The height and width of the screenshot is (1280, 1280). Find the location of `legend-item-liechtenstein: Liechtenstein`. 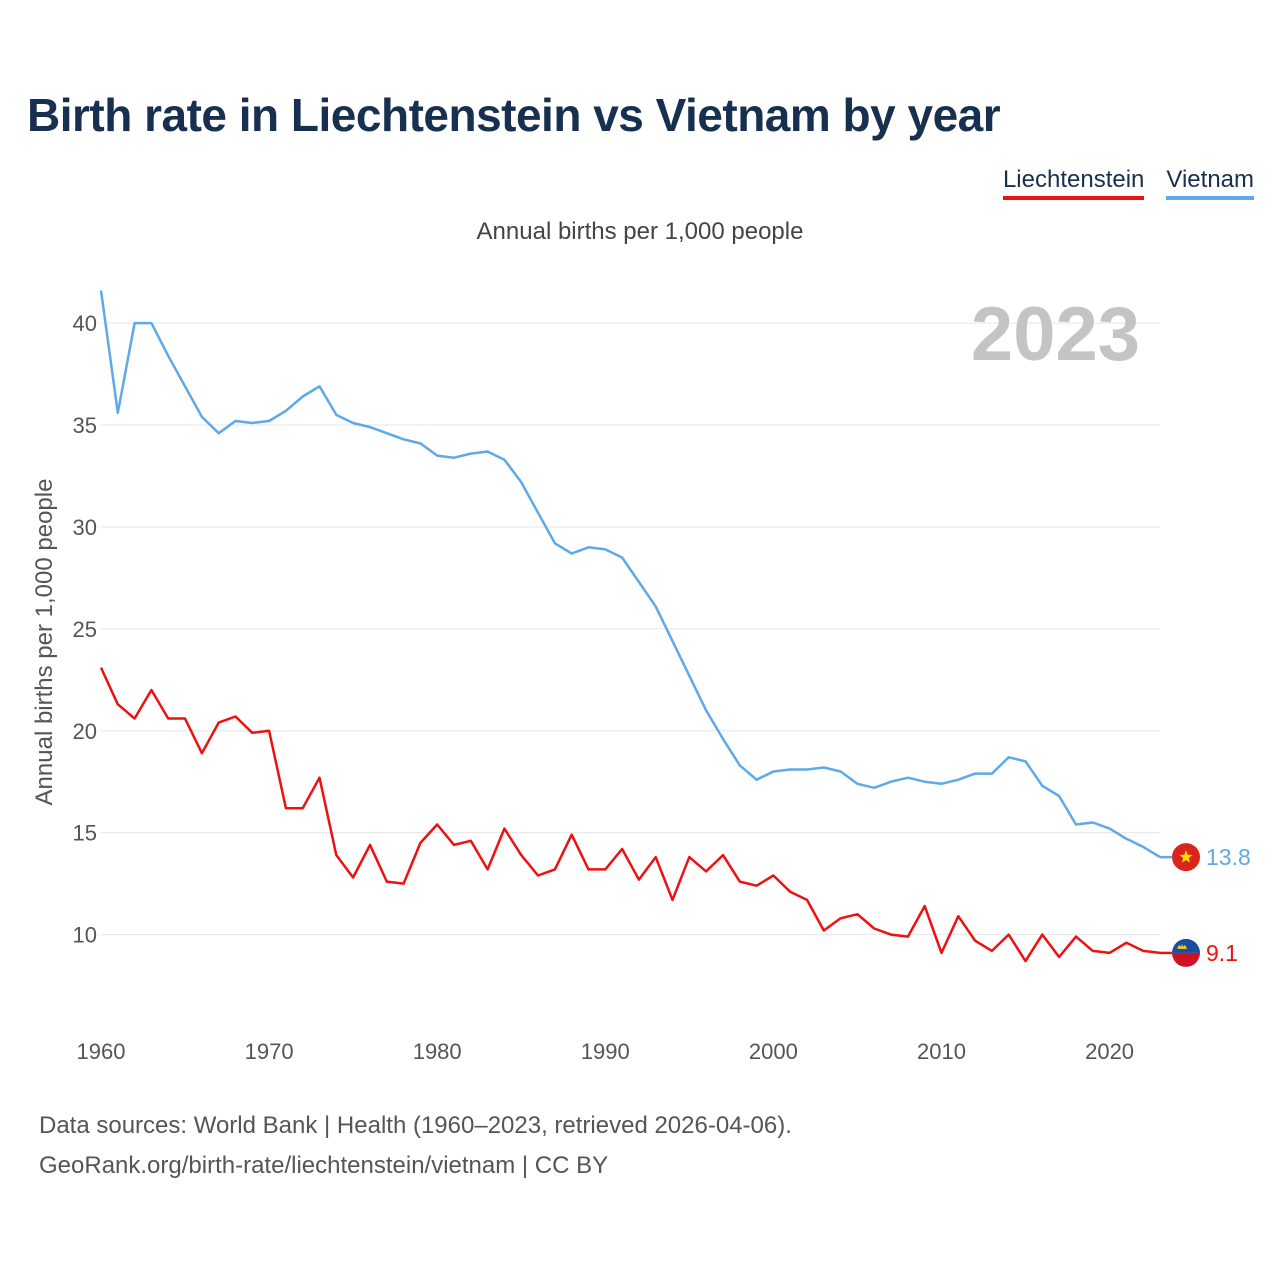

legend-item-liechtenstein: Liechtenstein is located at coordinates (1073, 183).